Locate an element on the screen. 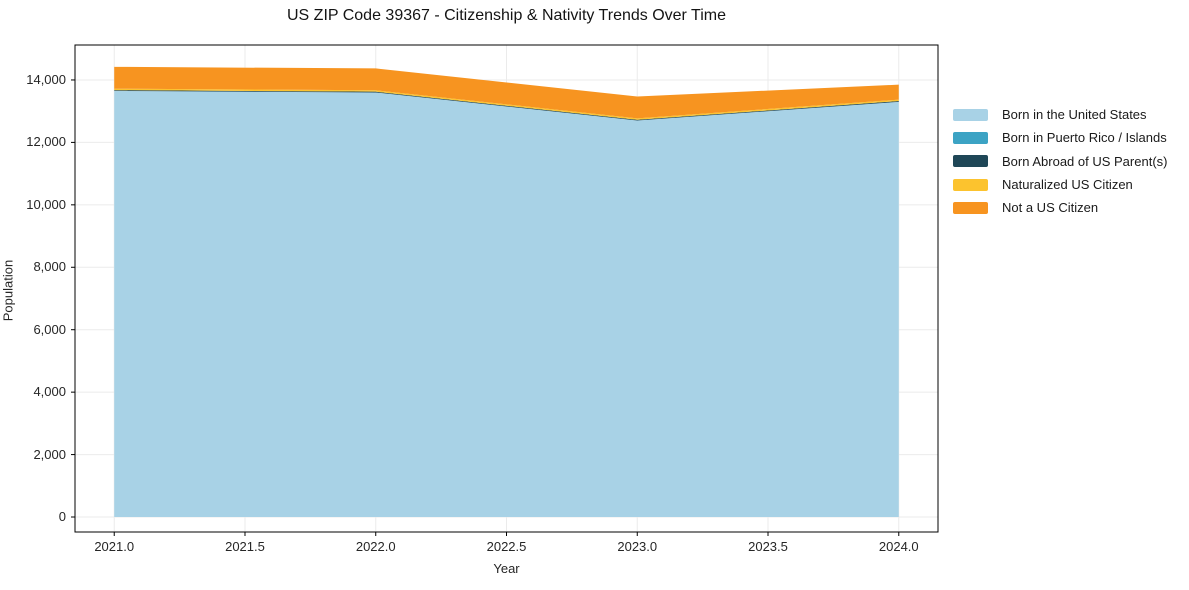 Image resolution: width=1189 pixels, height=590 pixels. legend-label: Not a US Citizen is located at coordinates (1050, 208).